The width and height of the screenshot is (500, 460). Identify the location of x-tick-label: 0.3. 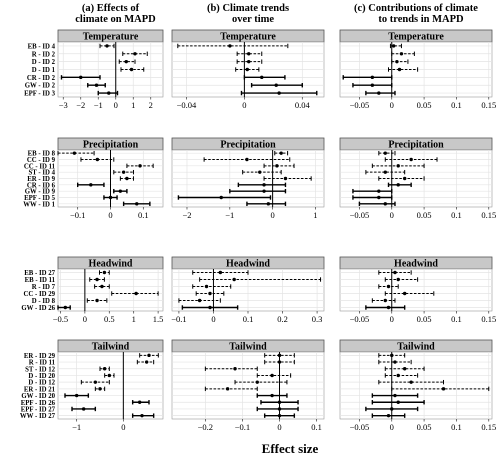
(317, 319).